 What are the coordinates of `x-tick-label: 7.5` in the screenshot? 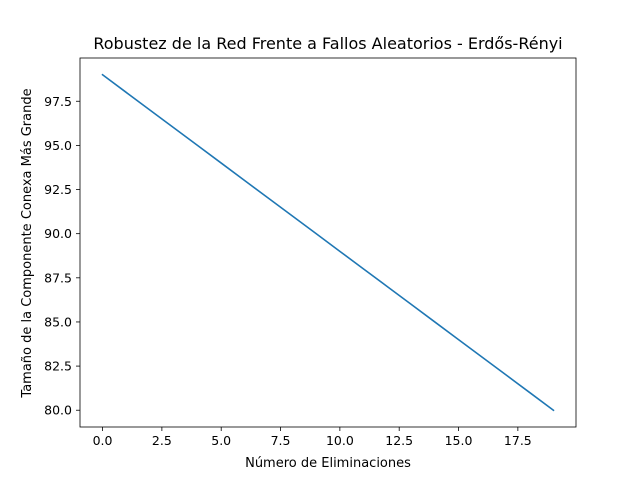 It's located at (281, 440).